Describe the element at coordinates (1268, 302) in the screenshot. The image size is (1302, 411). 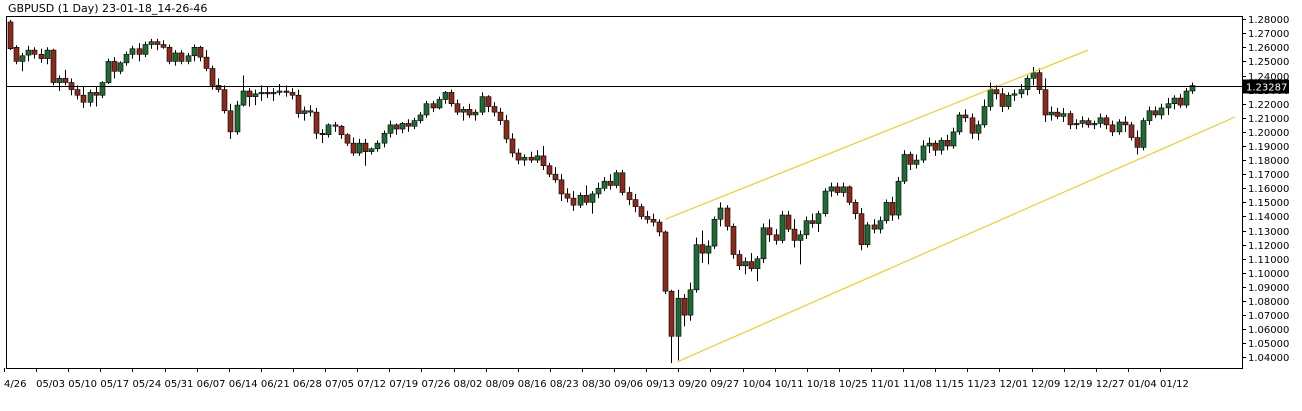
I see `y-tick-label: 1.08000` at that location.